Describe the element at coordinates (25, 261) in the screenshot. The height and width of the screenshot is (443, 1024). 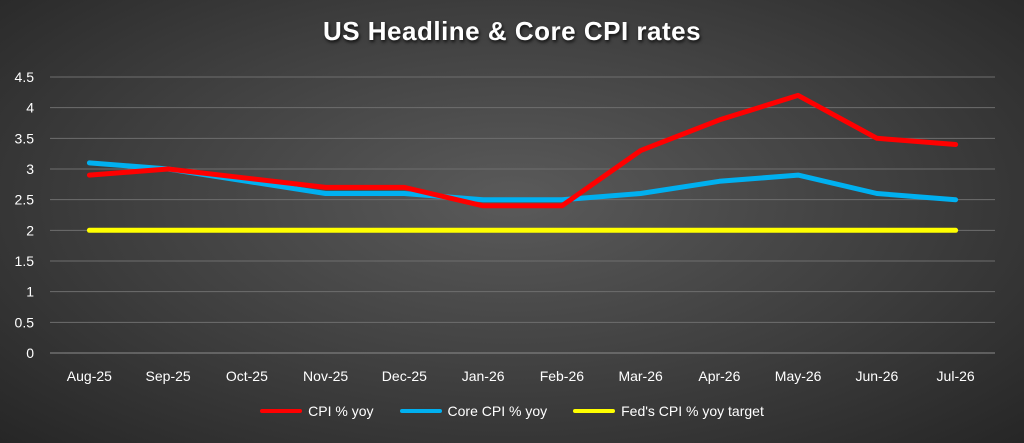
I see `y-tick-label: 1.5` at that location.